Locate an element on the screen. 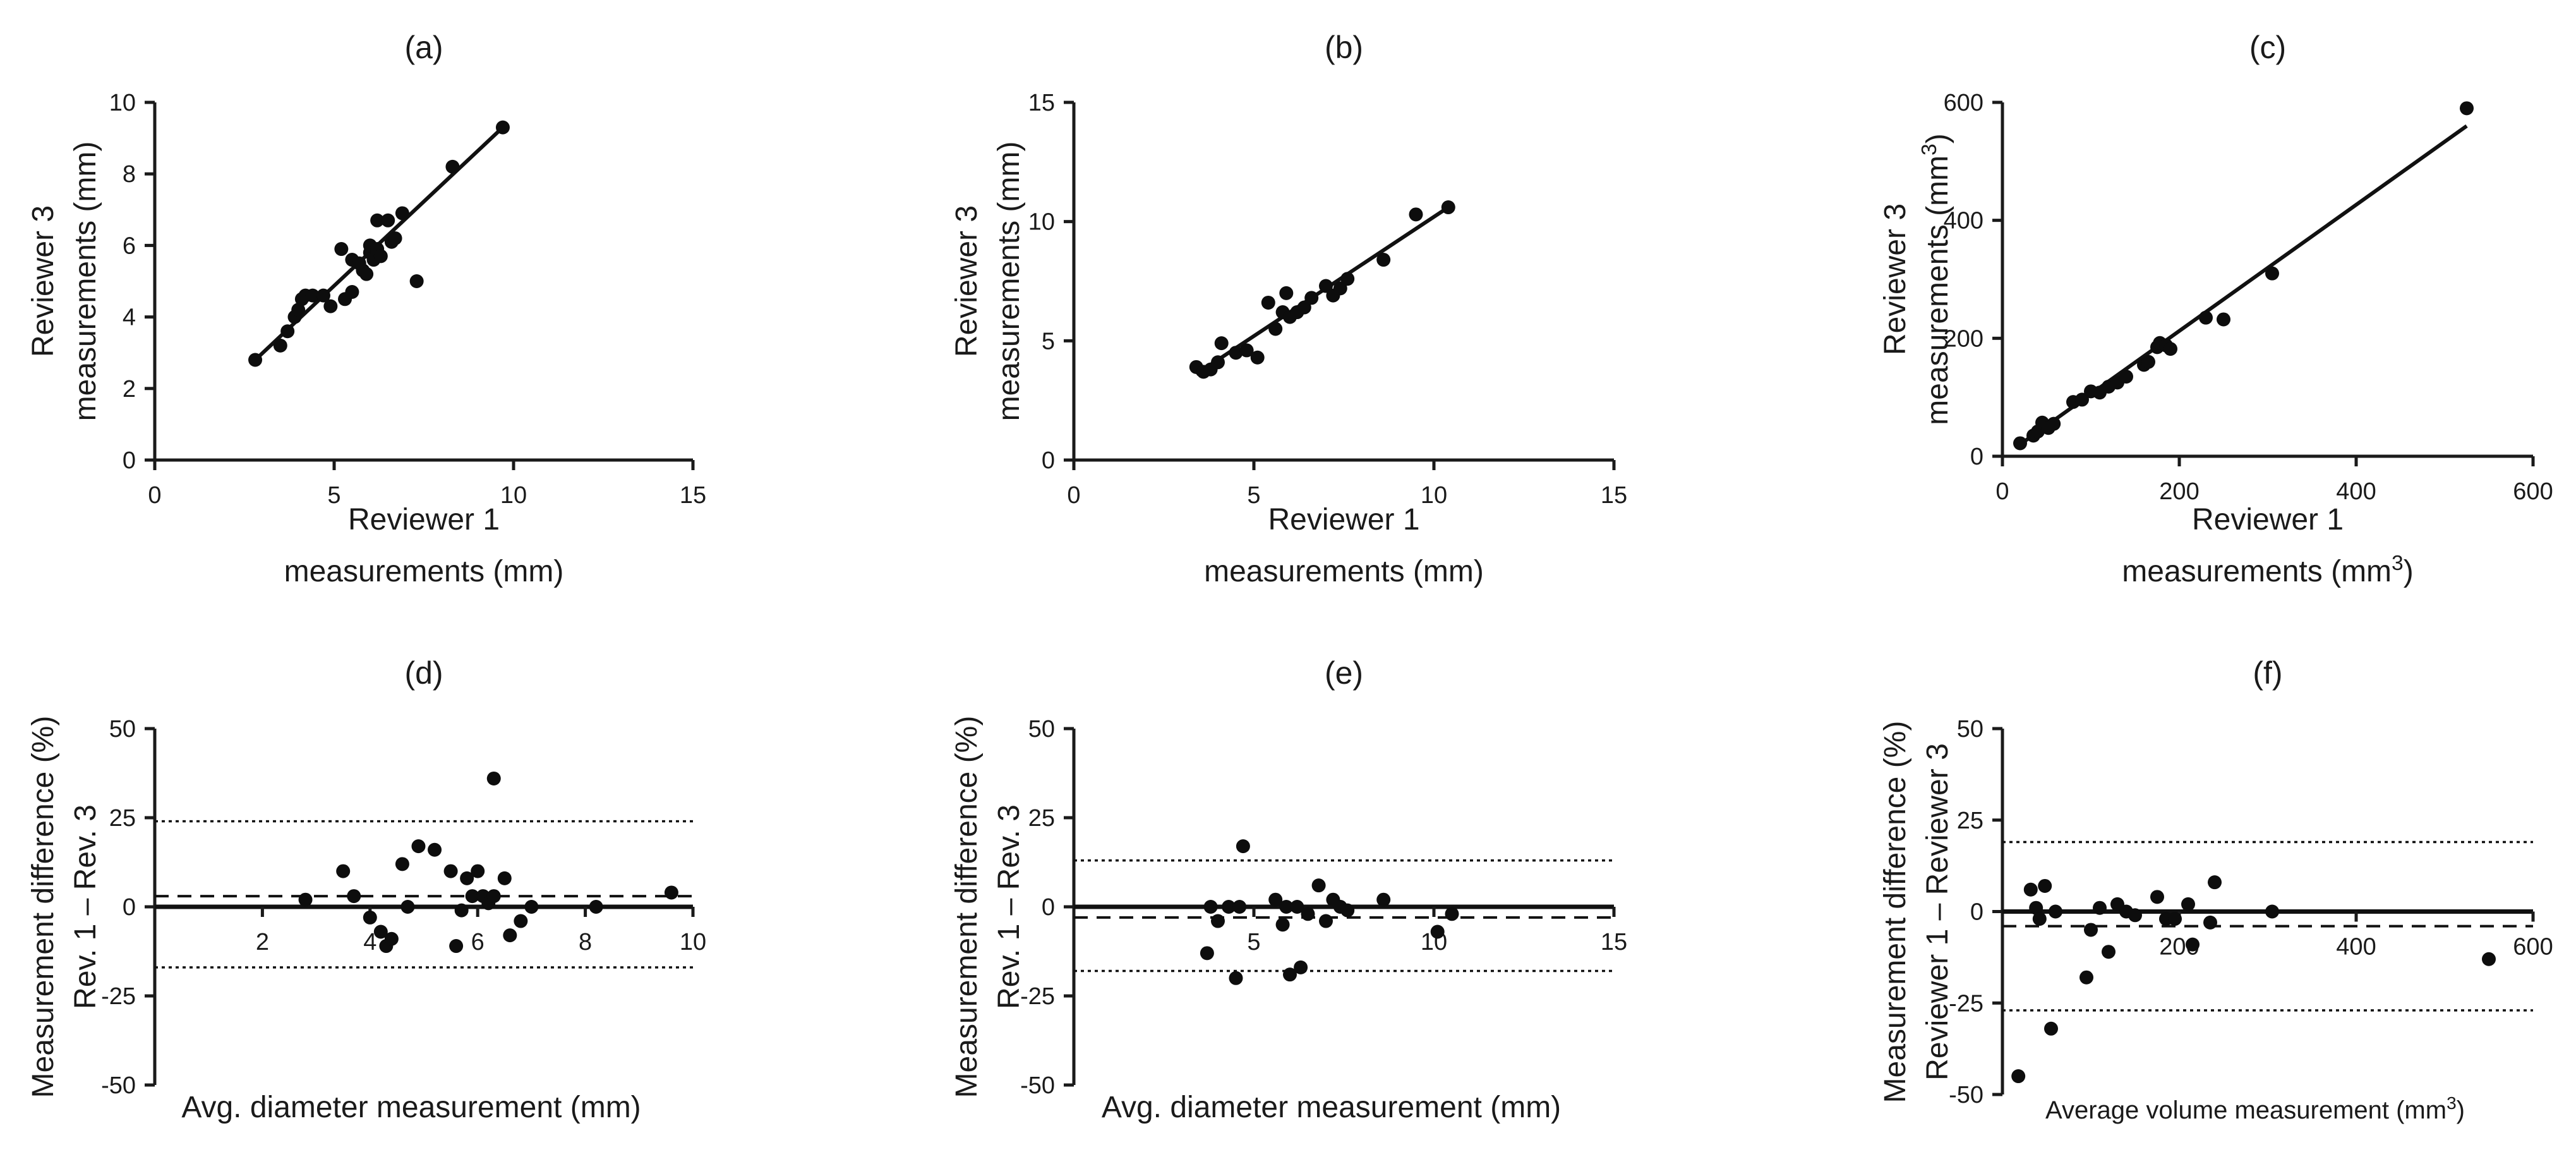 Image resolution: width=2576 pixels, height=1152 pixels. y-tick-label-b: 10 is located at coordinates (1041, 222).